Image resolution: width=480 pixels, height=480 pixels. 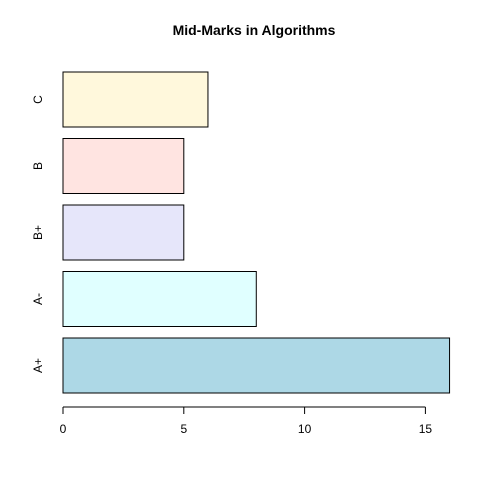 I want to click on bar-b, so click(x=123, y=166).